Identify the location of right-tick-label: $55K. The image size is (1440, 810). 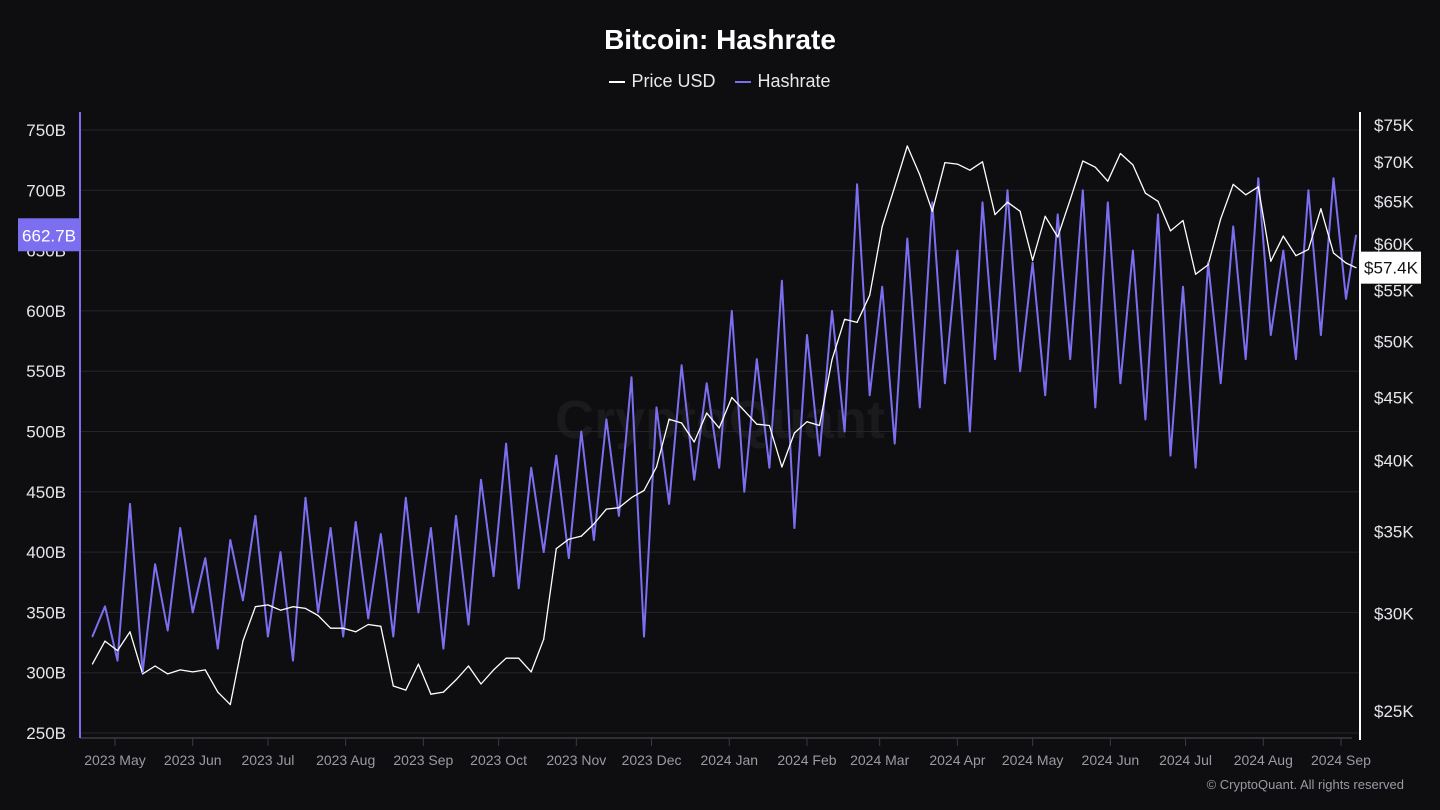
(1394, 290).